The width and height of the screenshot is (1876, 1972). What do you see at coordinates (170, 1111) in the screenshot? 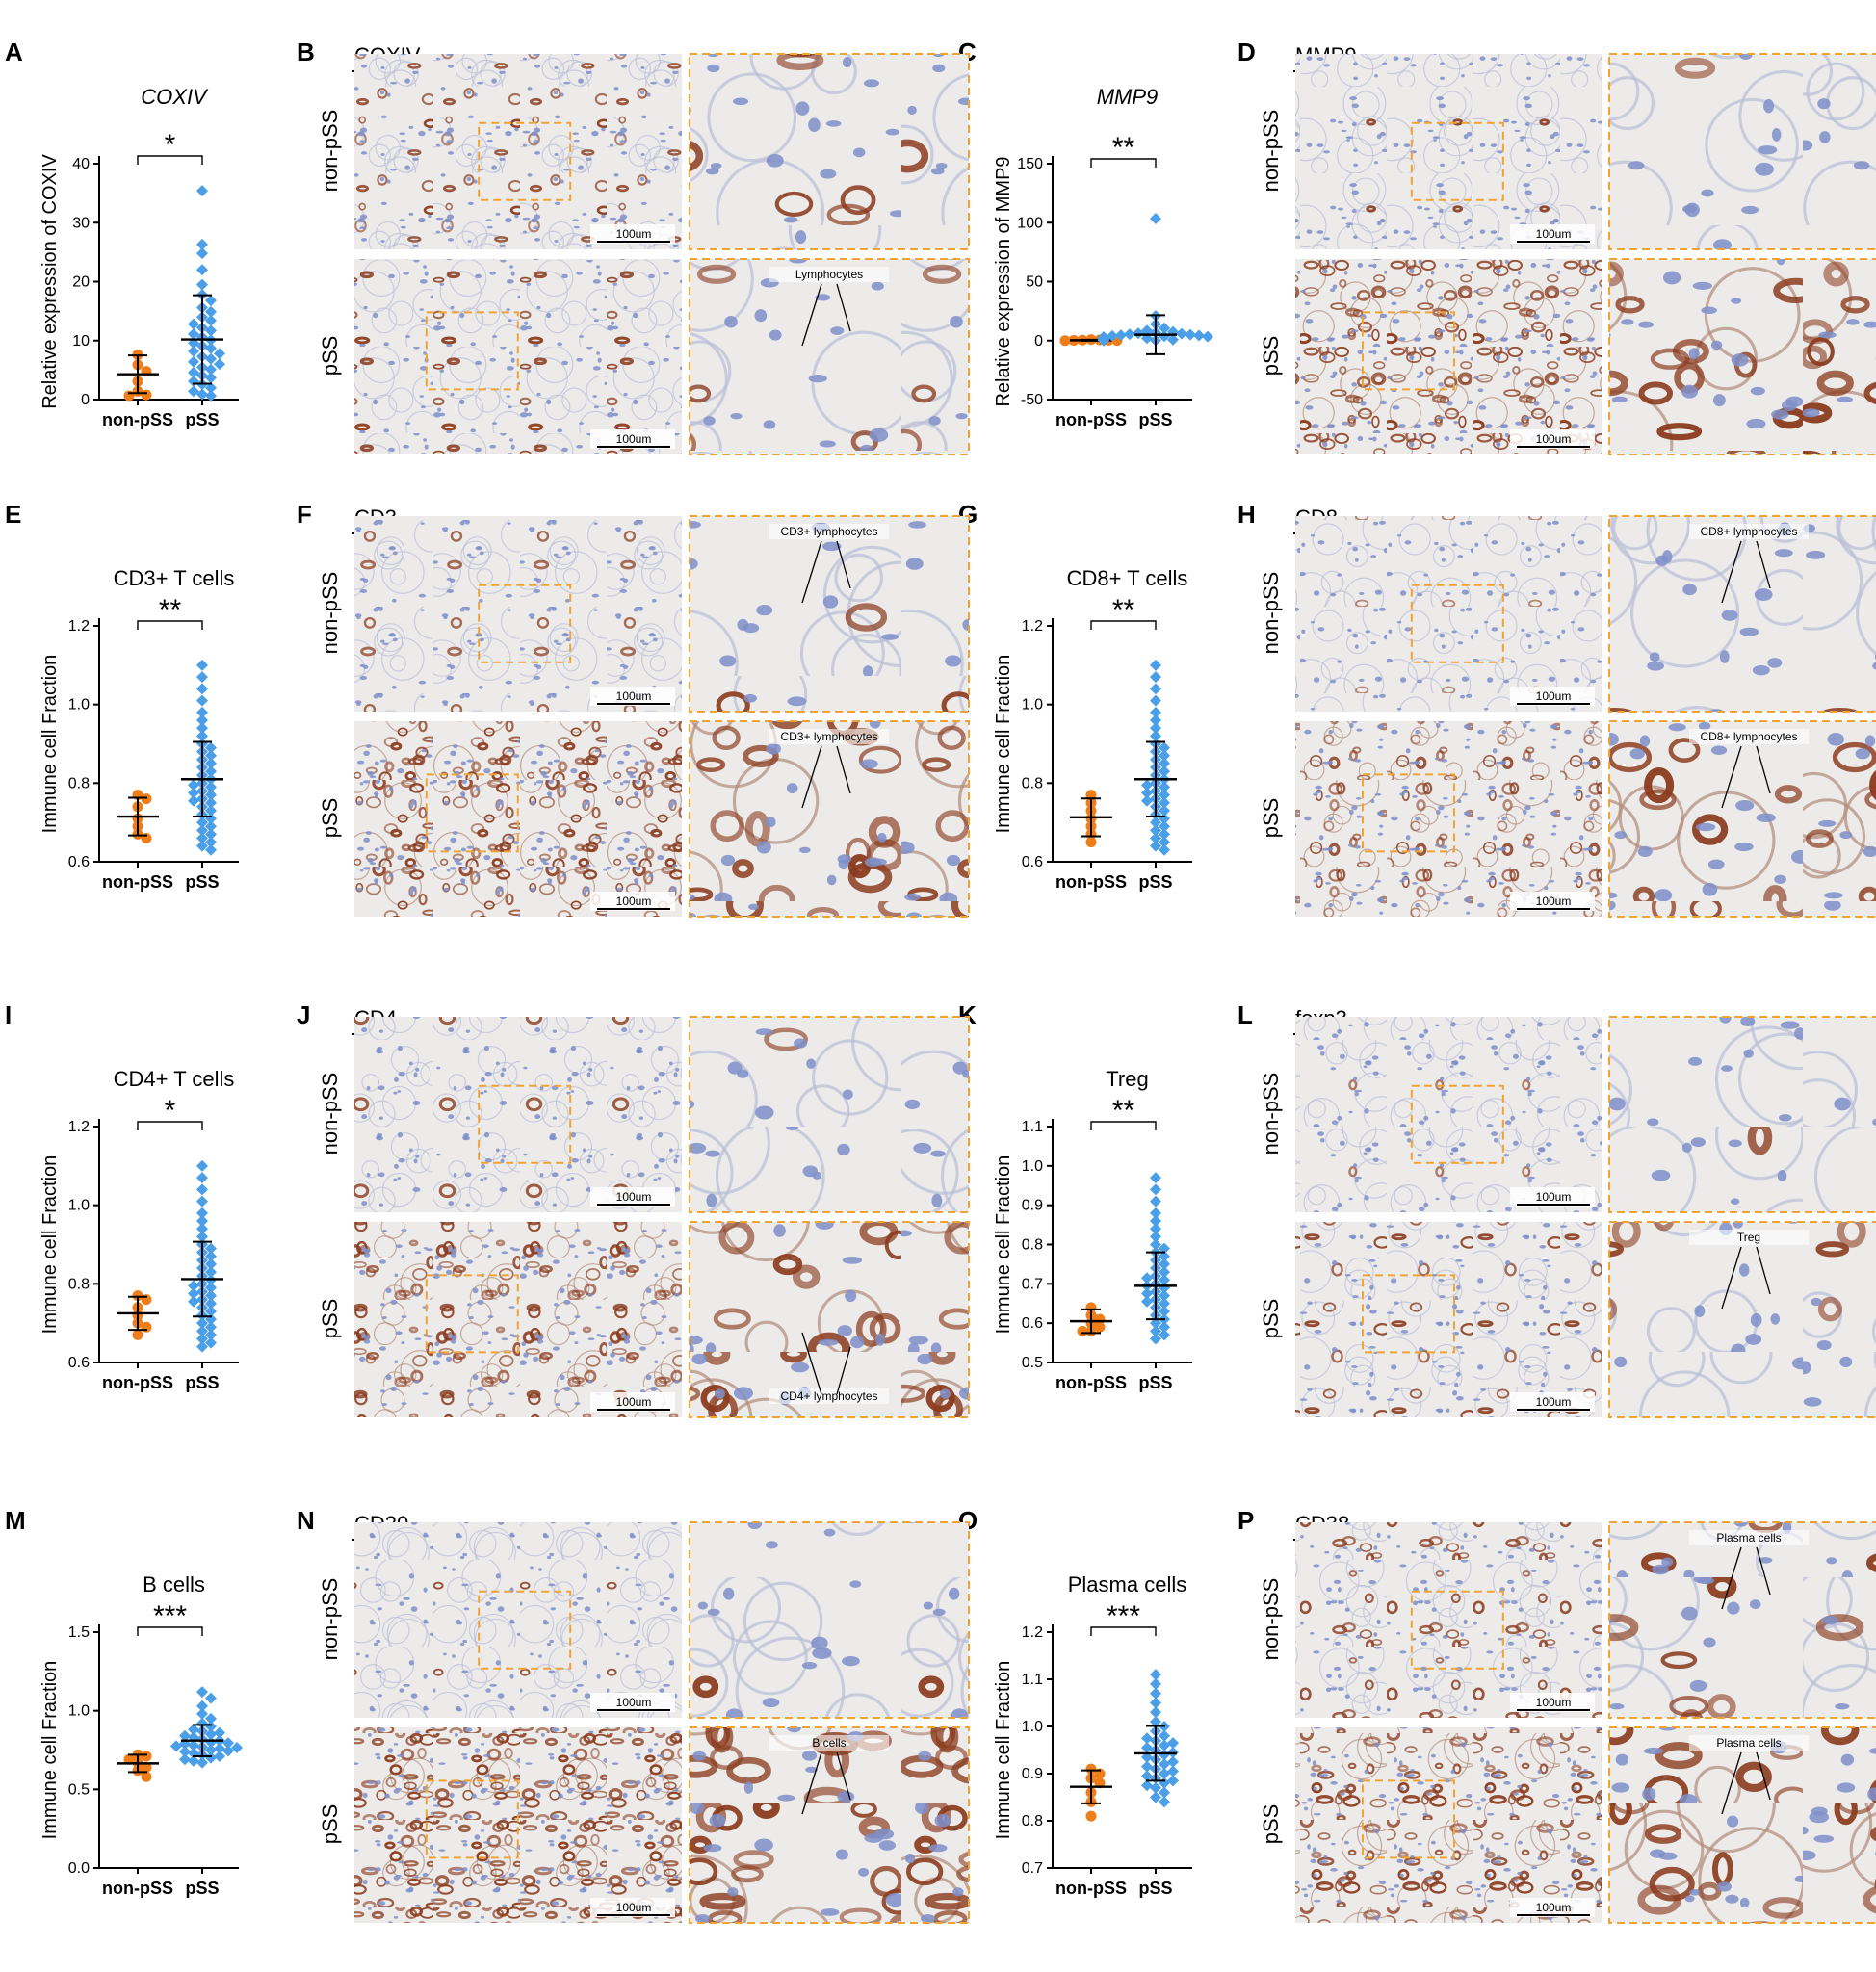
I see `significance-stars: *` at bounding box center [170, 1111].